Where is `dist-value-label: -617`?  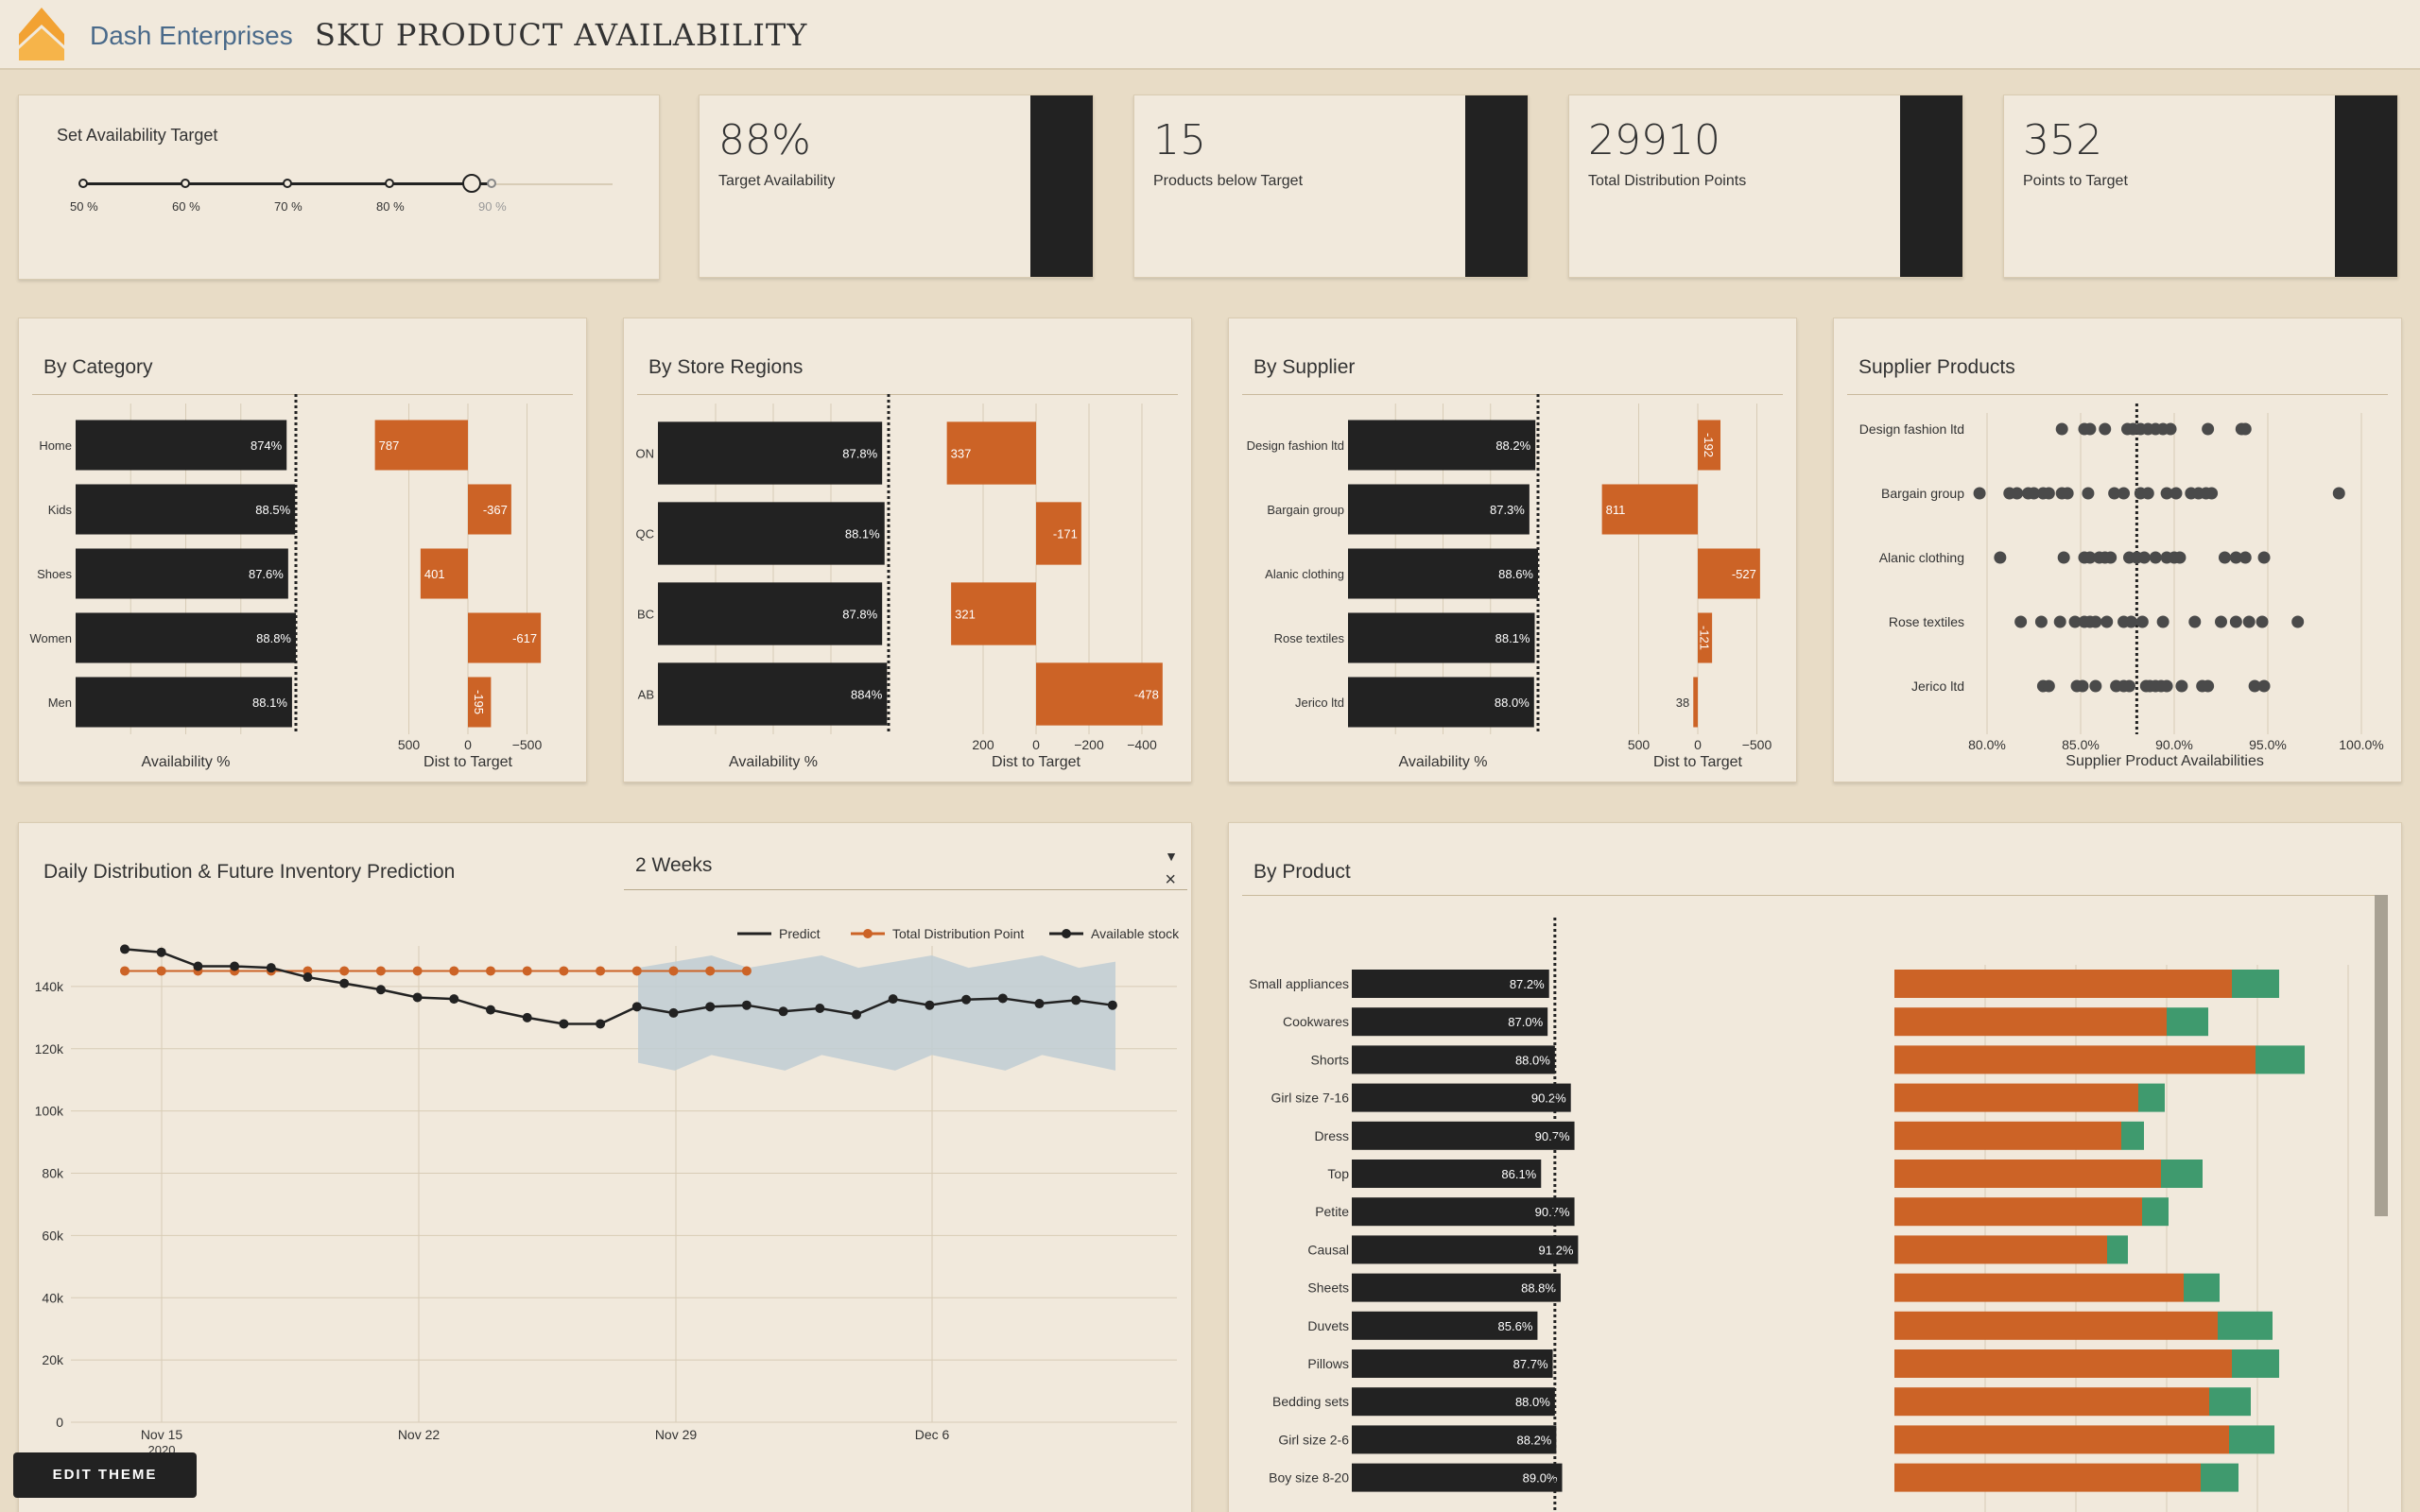 dist-value-label: -617 is located at coordinates (525, 638).